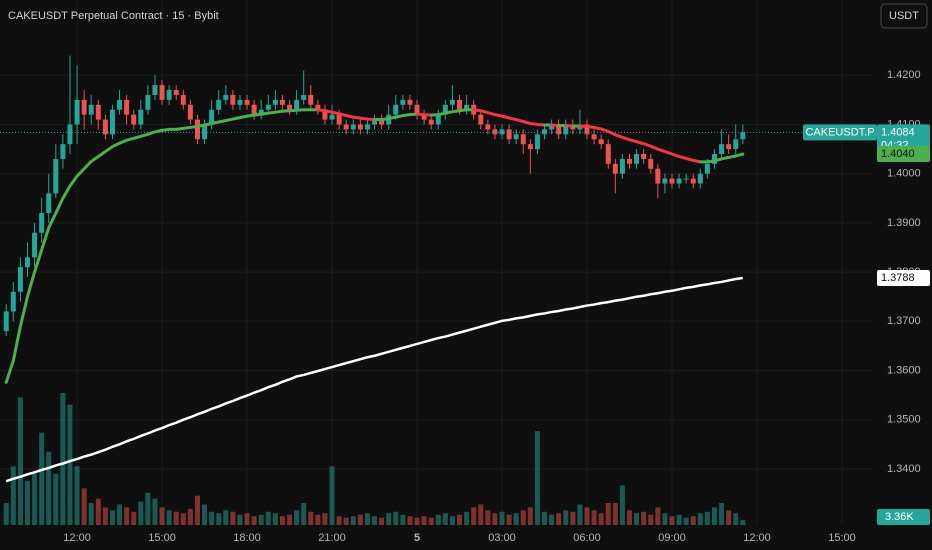 The height and width of the screenshot is (550, 932). What do you see at coordinates (904, 75) in the screenshot?
I see `y-tick-label: 1.4200` at bounding box center [904, 75].